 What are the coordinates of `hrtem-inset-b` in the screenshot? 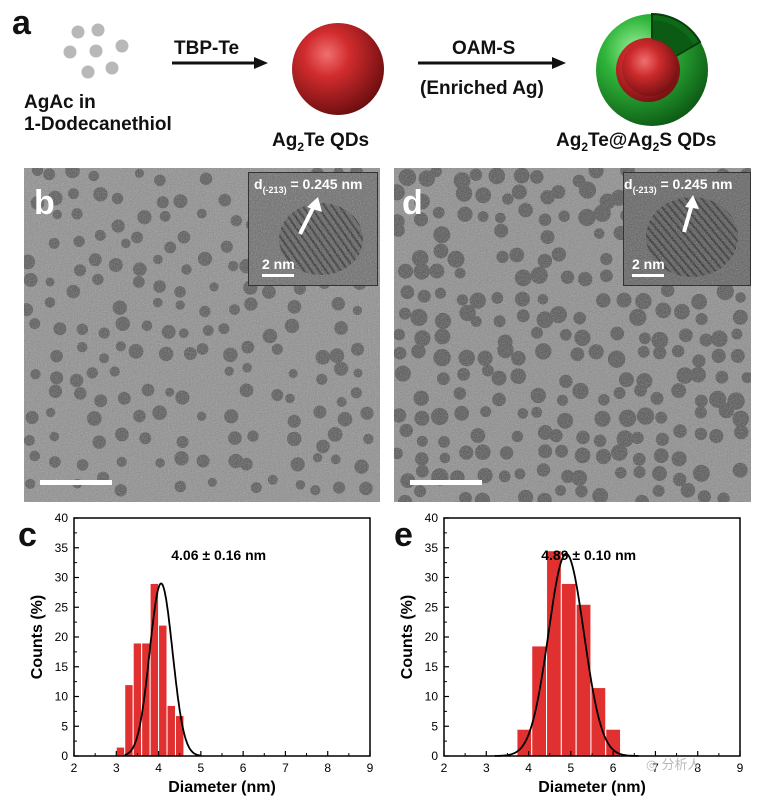 It's located at (313, 229).